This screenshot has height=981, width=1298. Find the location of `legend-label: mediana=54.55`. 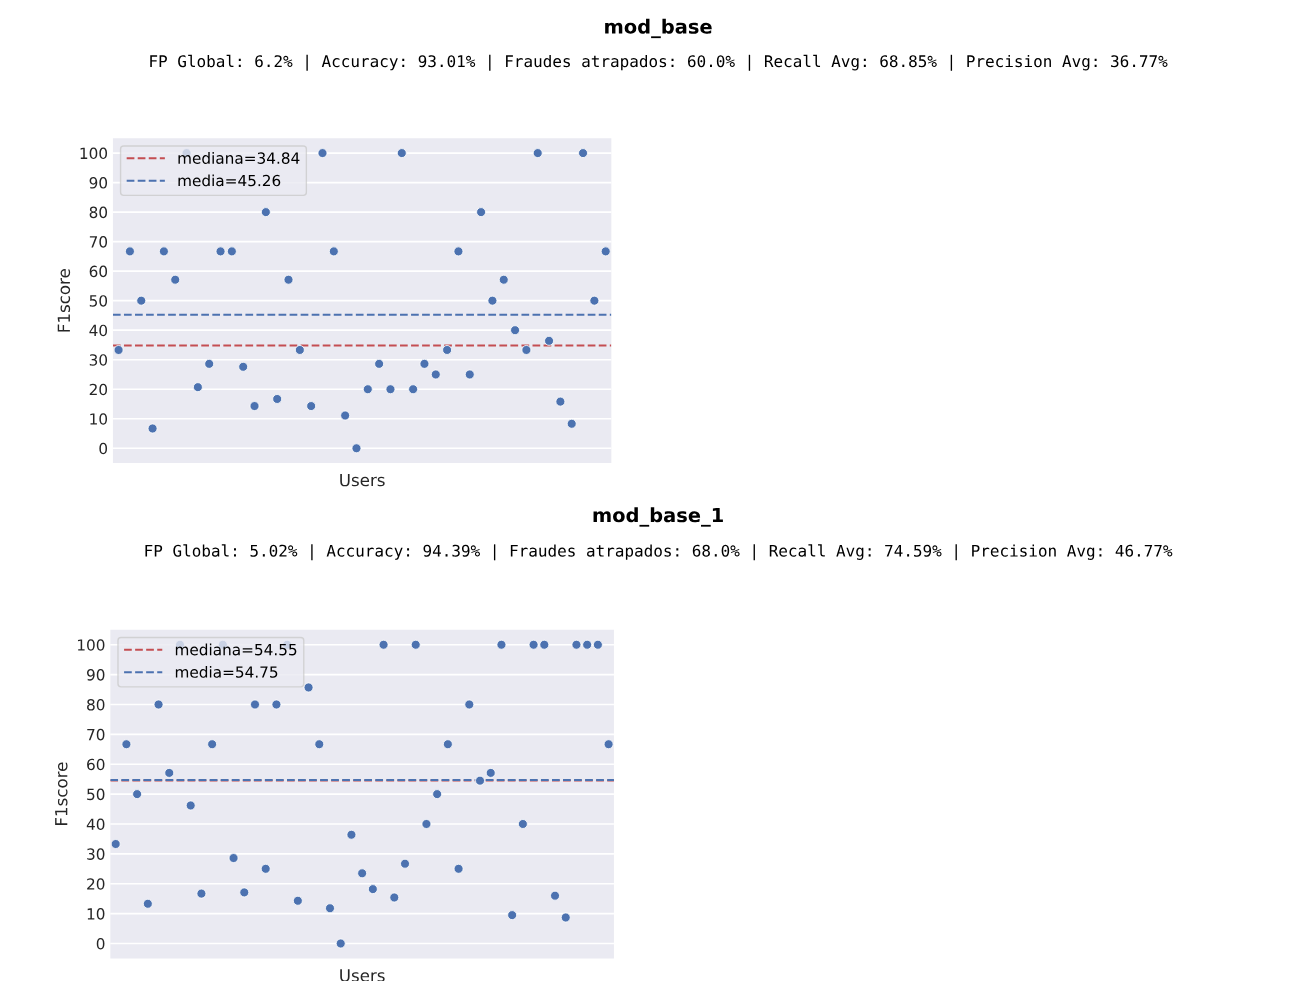

legend-label: mediana=54.55 is located at coordinates (236, 649).